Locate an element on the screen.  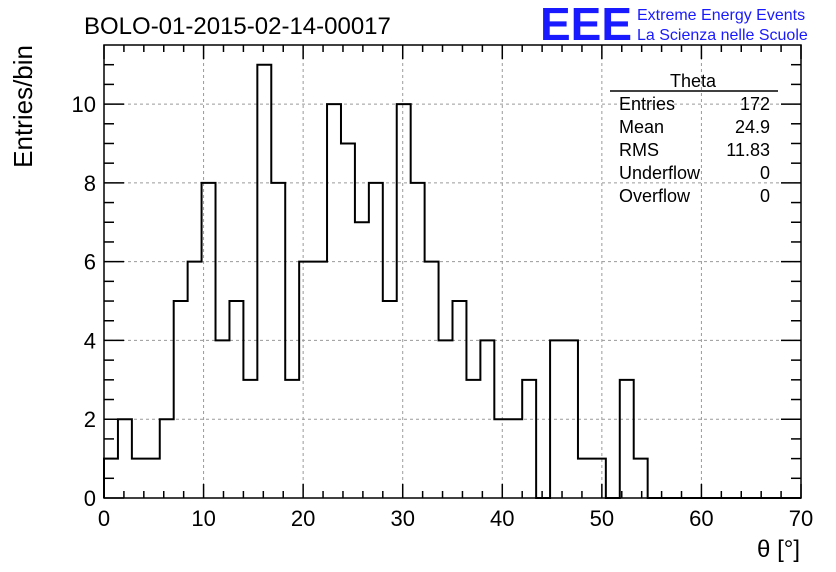
x-tick-label: 30 is located at coordinates (402, 518).